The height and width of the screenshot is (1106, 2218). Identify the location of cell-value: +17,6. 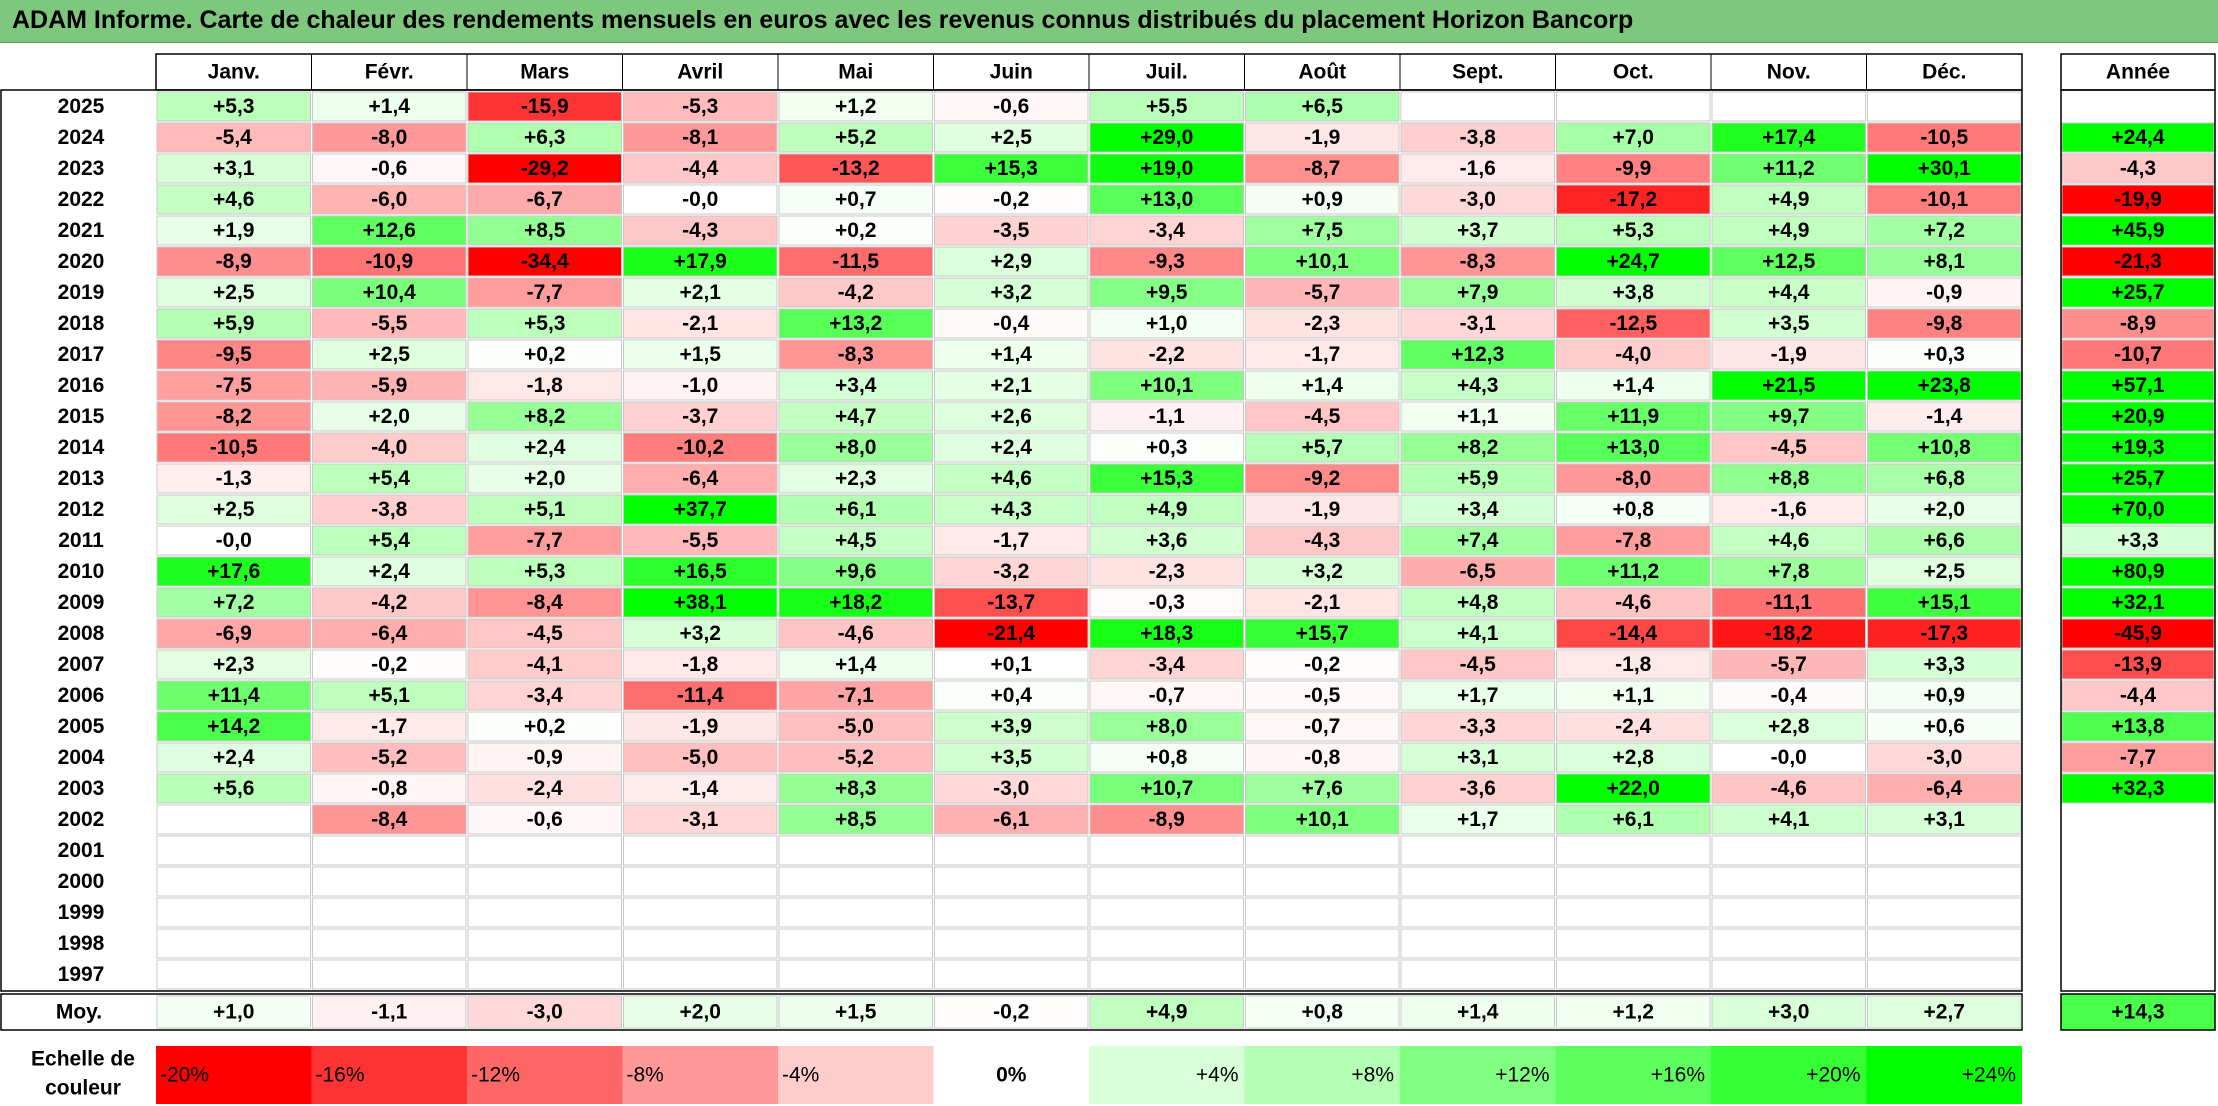
(233, 571).